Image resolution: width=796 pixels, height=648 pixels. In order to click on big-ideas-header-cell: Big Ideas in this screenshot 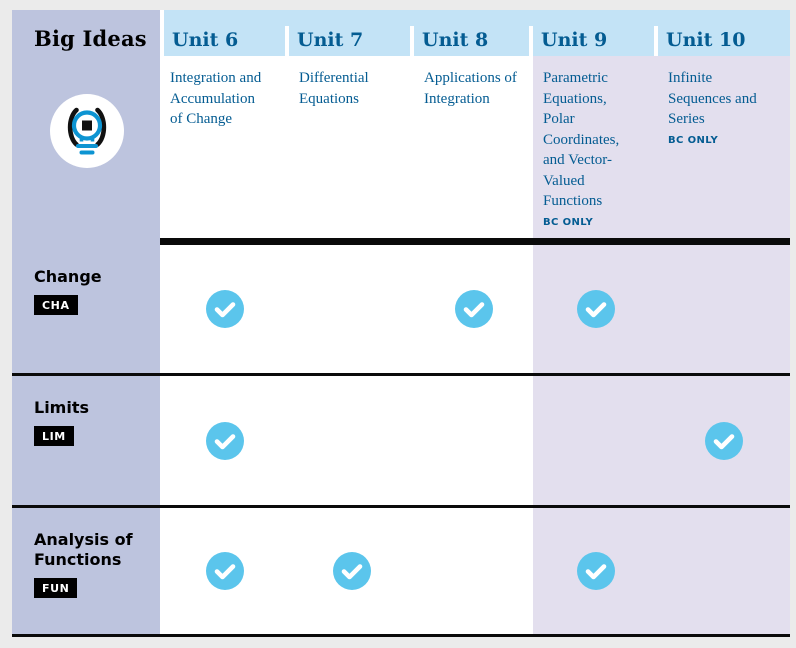, I will do `click(86, 124)`.